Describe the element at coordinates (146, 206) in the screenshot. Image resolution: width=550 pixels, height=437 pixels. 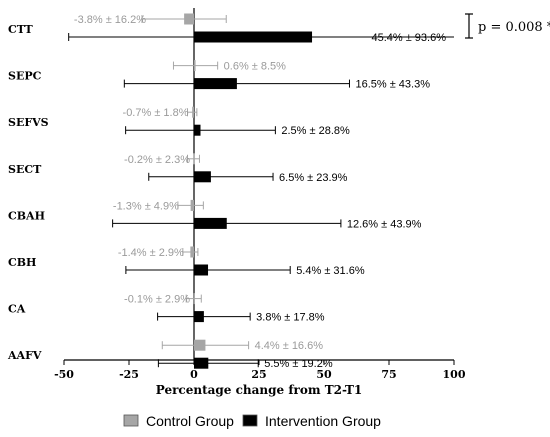
I see `data-label: -1.3% ± 4.9%` at that location.